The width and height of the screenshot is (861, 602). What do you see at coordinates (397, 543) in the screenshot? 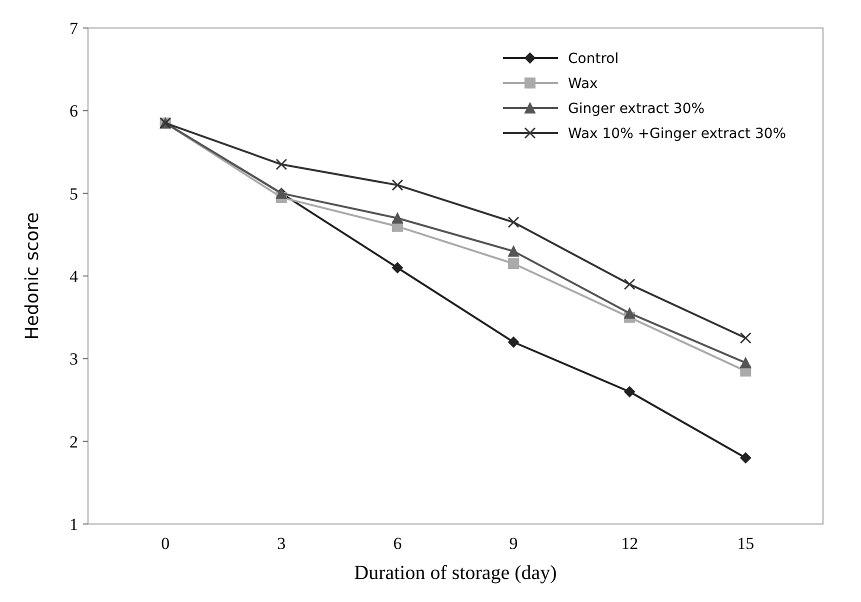
I see `x-tick-label: 6` at bounding box center [397, 543].